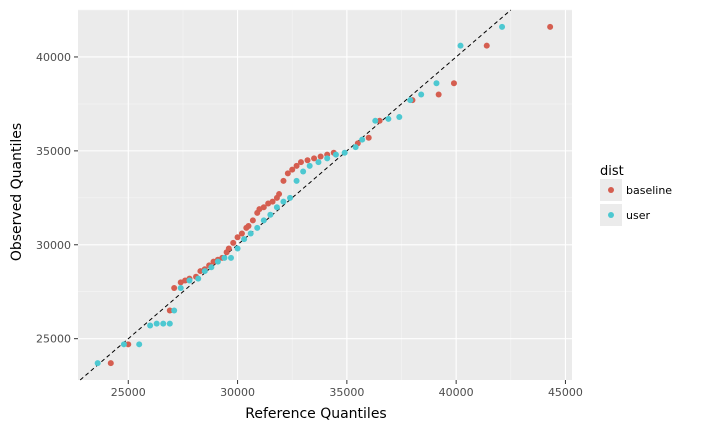  Describe the element at coordinates (612, 171) in the screenshot. I see `legend-title: dist` at that location.